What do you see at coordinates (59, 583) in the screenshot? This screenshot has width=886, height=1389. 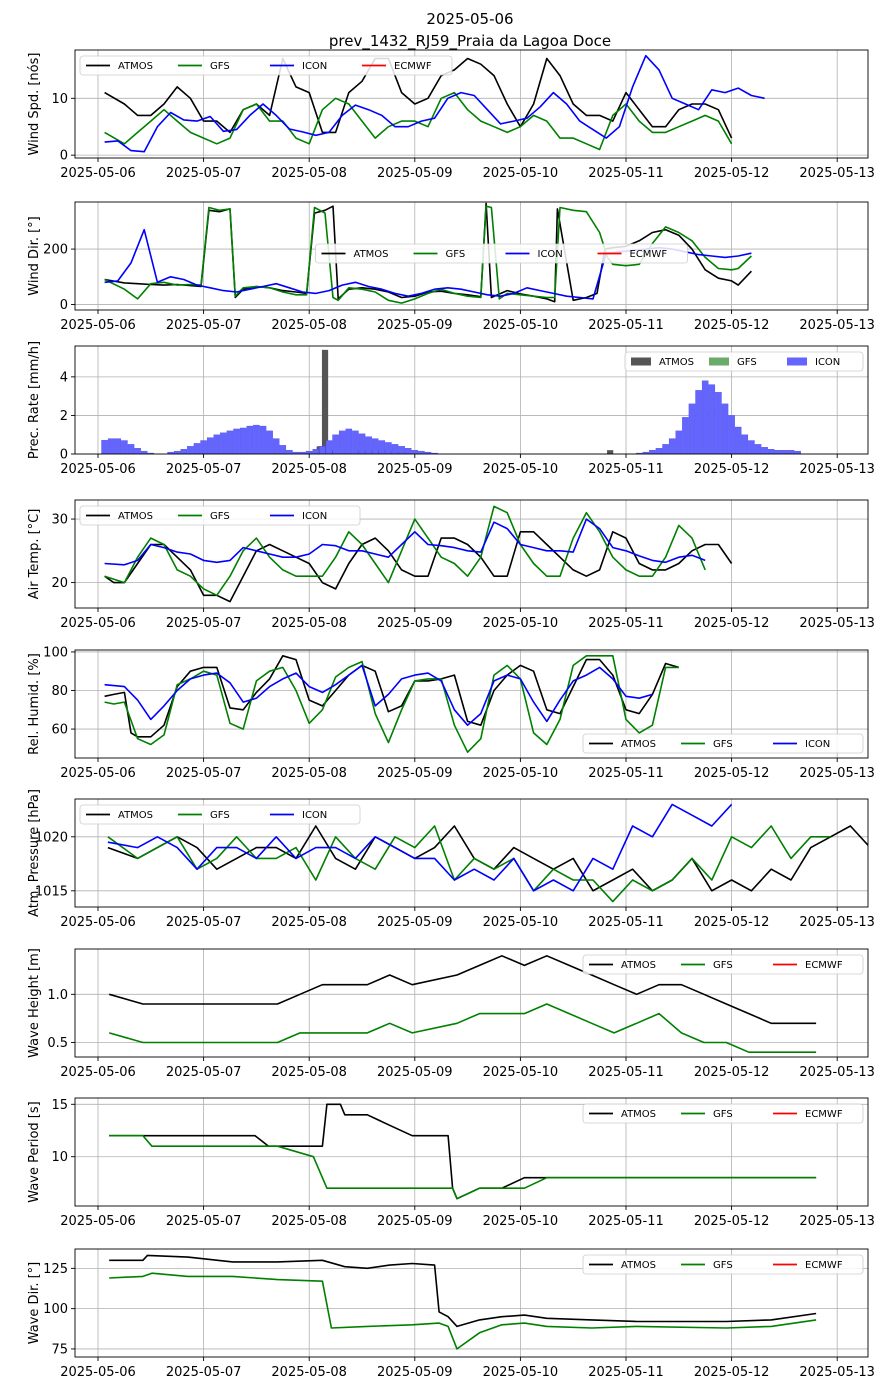 I see `y-tick-label: 20` at bounding box center [59, 583].